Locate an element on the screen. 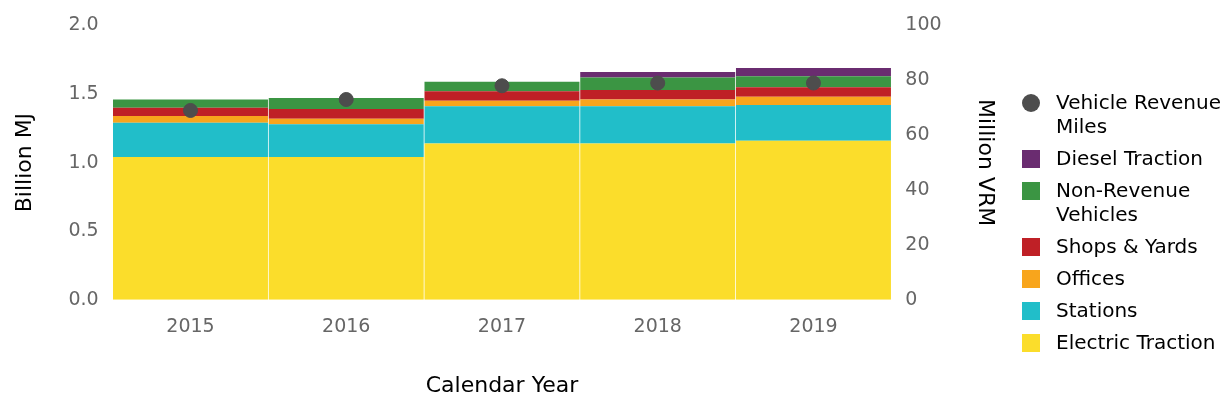 Image resolution: width=1230 pixels, height=403 pixels. y-tick-label: 0.0 is located at coordinates (83, 297).